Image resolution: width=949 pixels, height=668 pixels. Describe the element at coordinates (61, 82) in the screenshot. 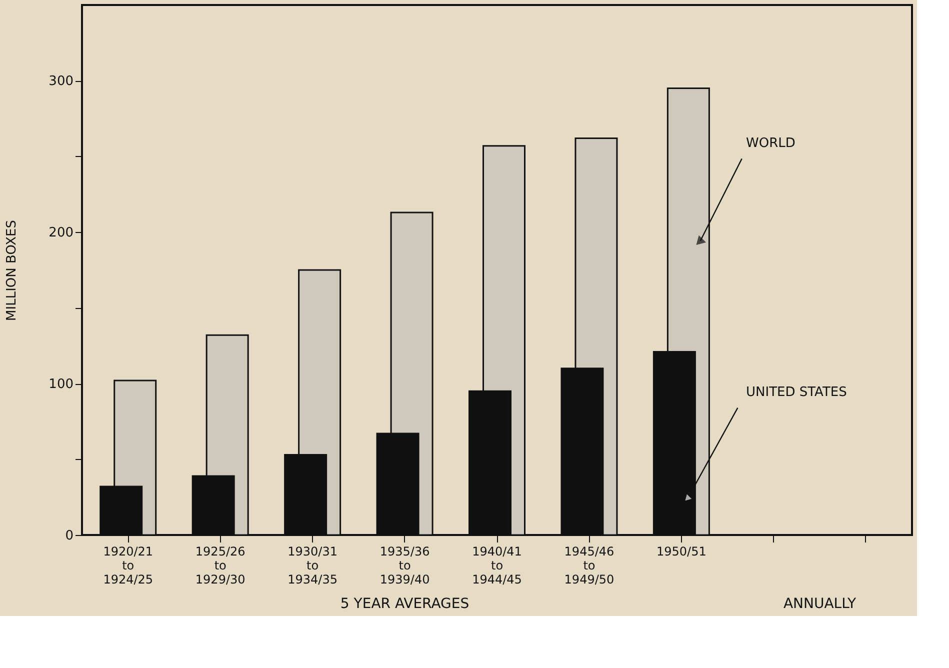

I see `y-tick-label: 300` at that location.